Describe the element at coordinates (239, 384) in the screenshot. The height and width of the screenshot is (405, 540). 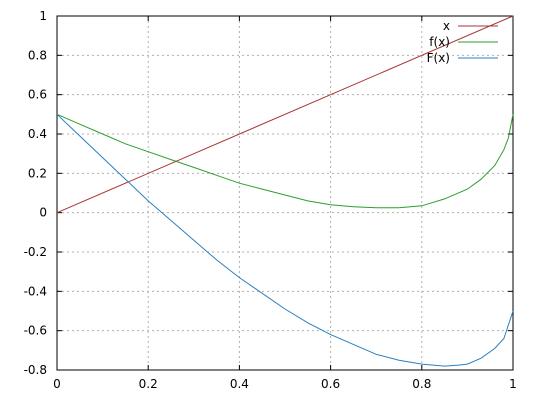
I see `x-tick-label: 0.4` at that location.